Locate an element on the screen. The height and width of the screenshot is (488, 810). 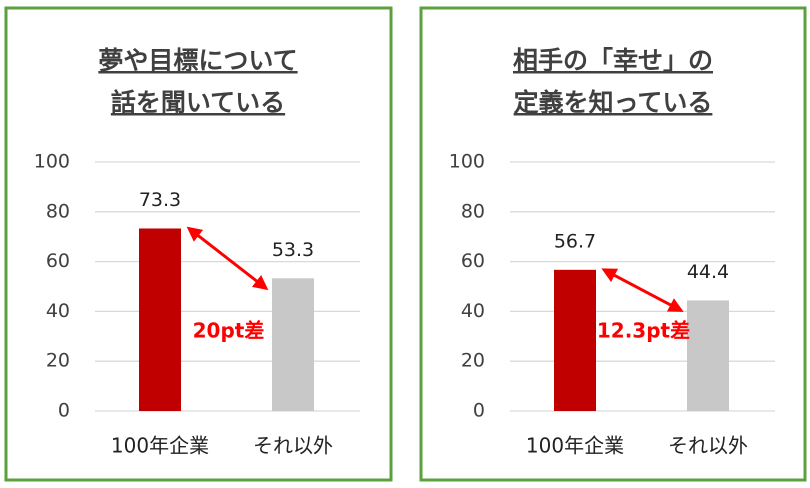
chart-title: 話を聞いている is located at coordinates (198, 102).